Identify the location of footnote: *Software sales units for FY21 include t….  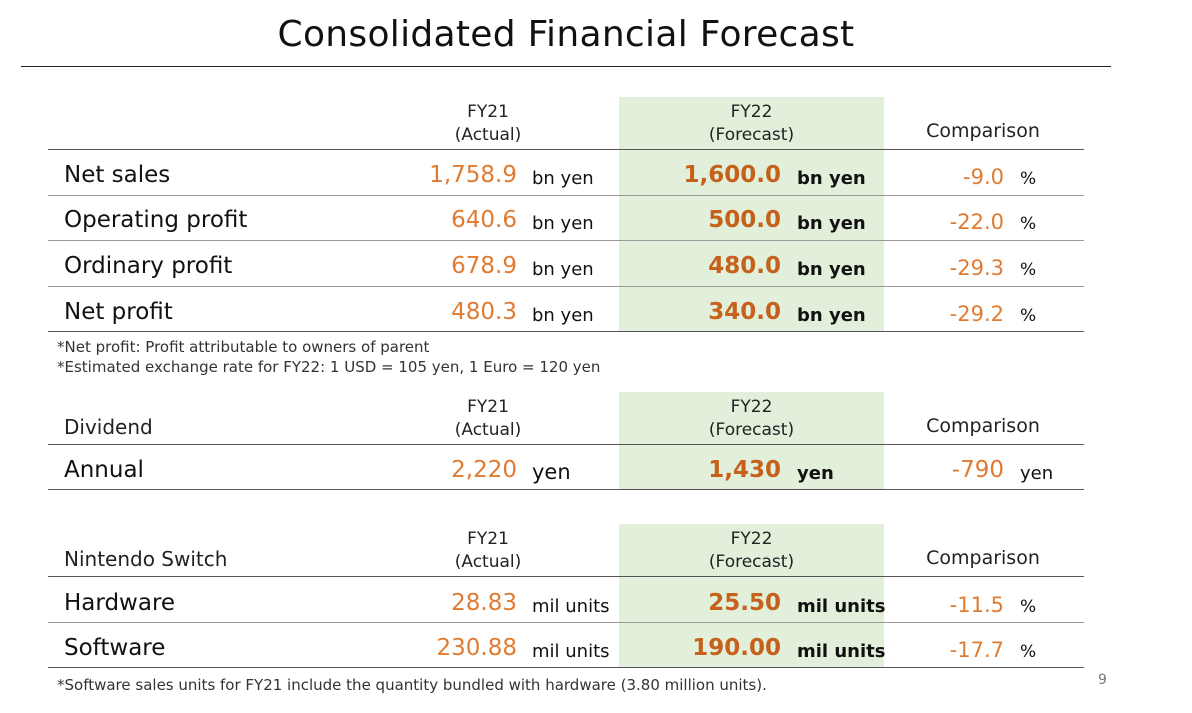
(412, 685).